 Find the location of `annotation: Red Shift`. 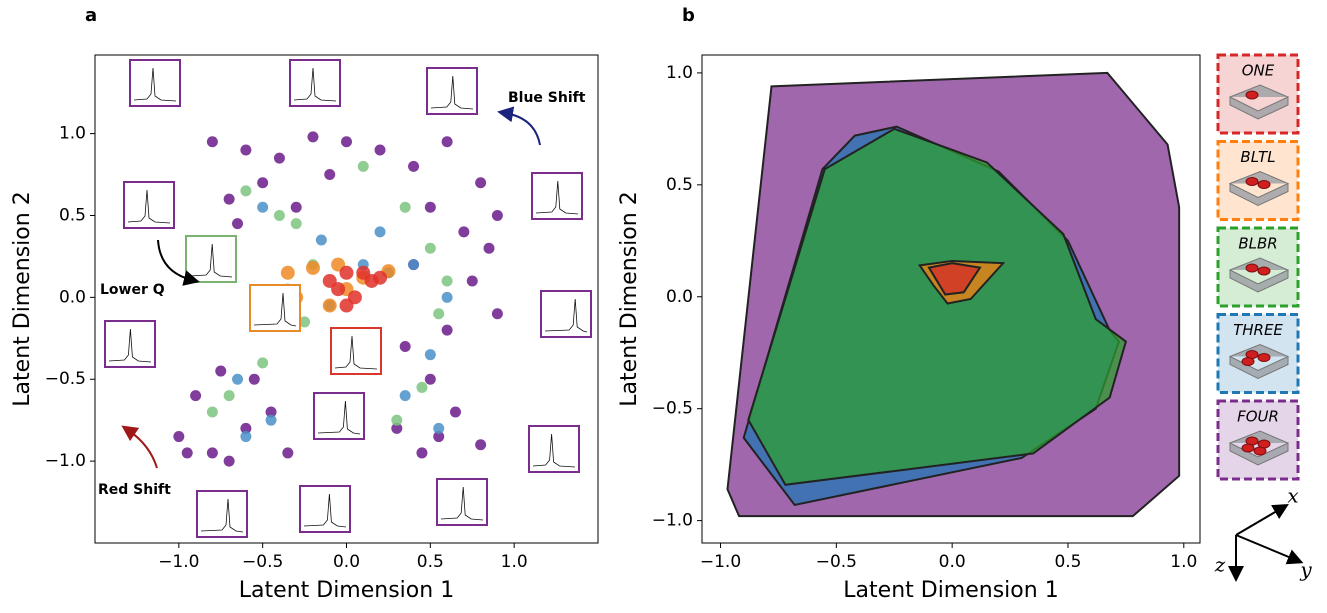

annotation: Red Shift is located at coordinates (134, 490).